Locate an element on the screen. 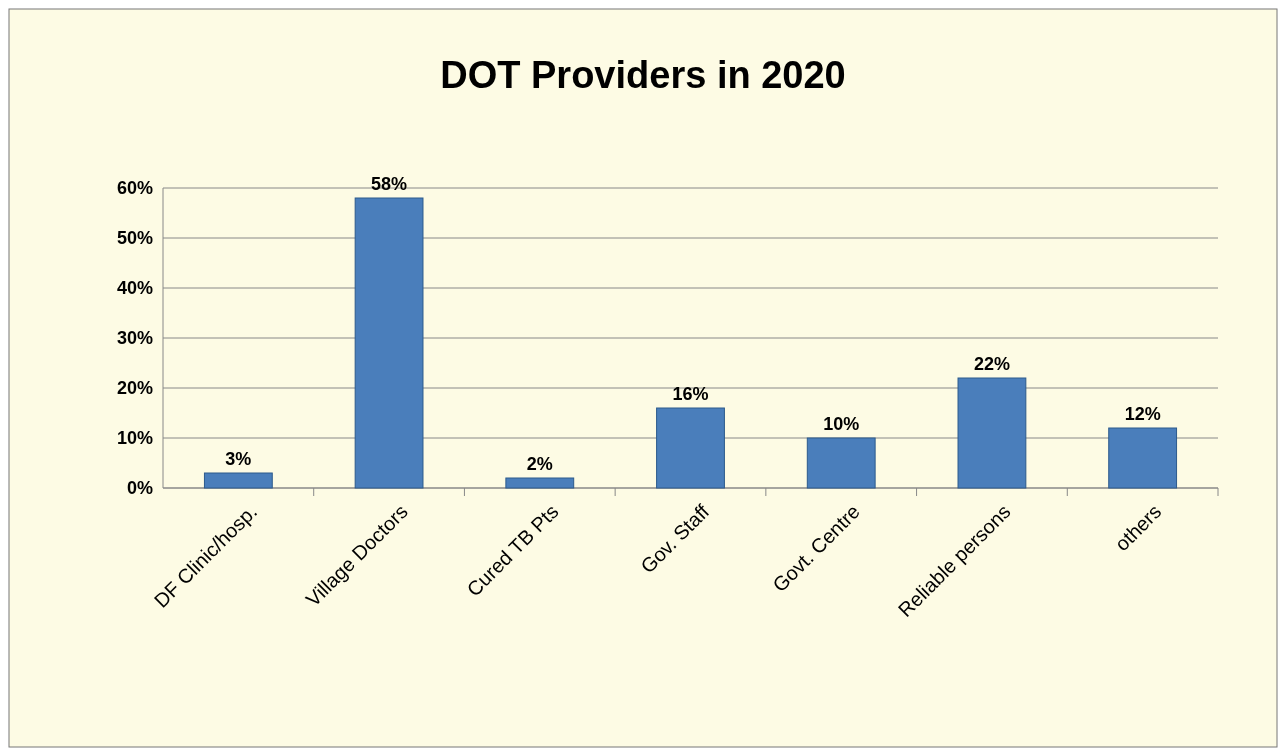 The width and height of the screenshot is (1283, 755). data-label: 12% is located at coordinates (1142, 414).